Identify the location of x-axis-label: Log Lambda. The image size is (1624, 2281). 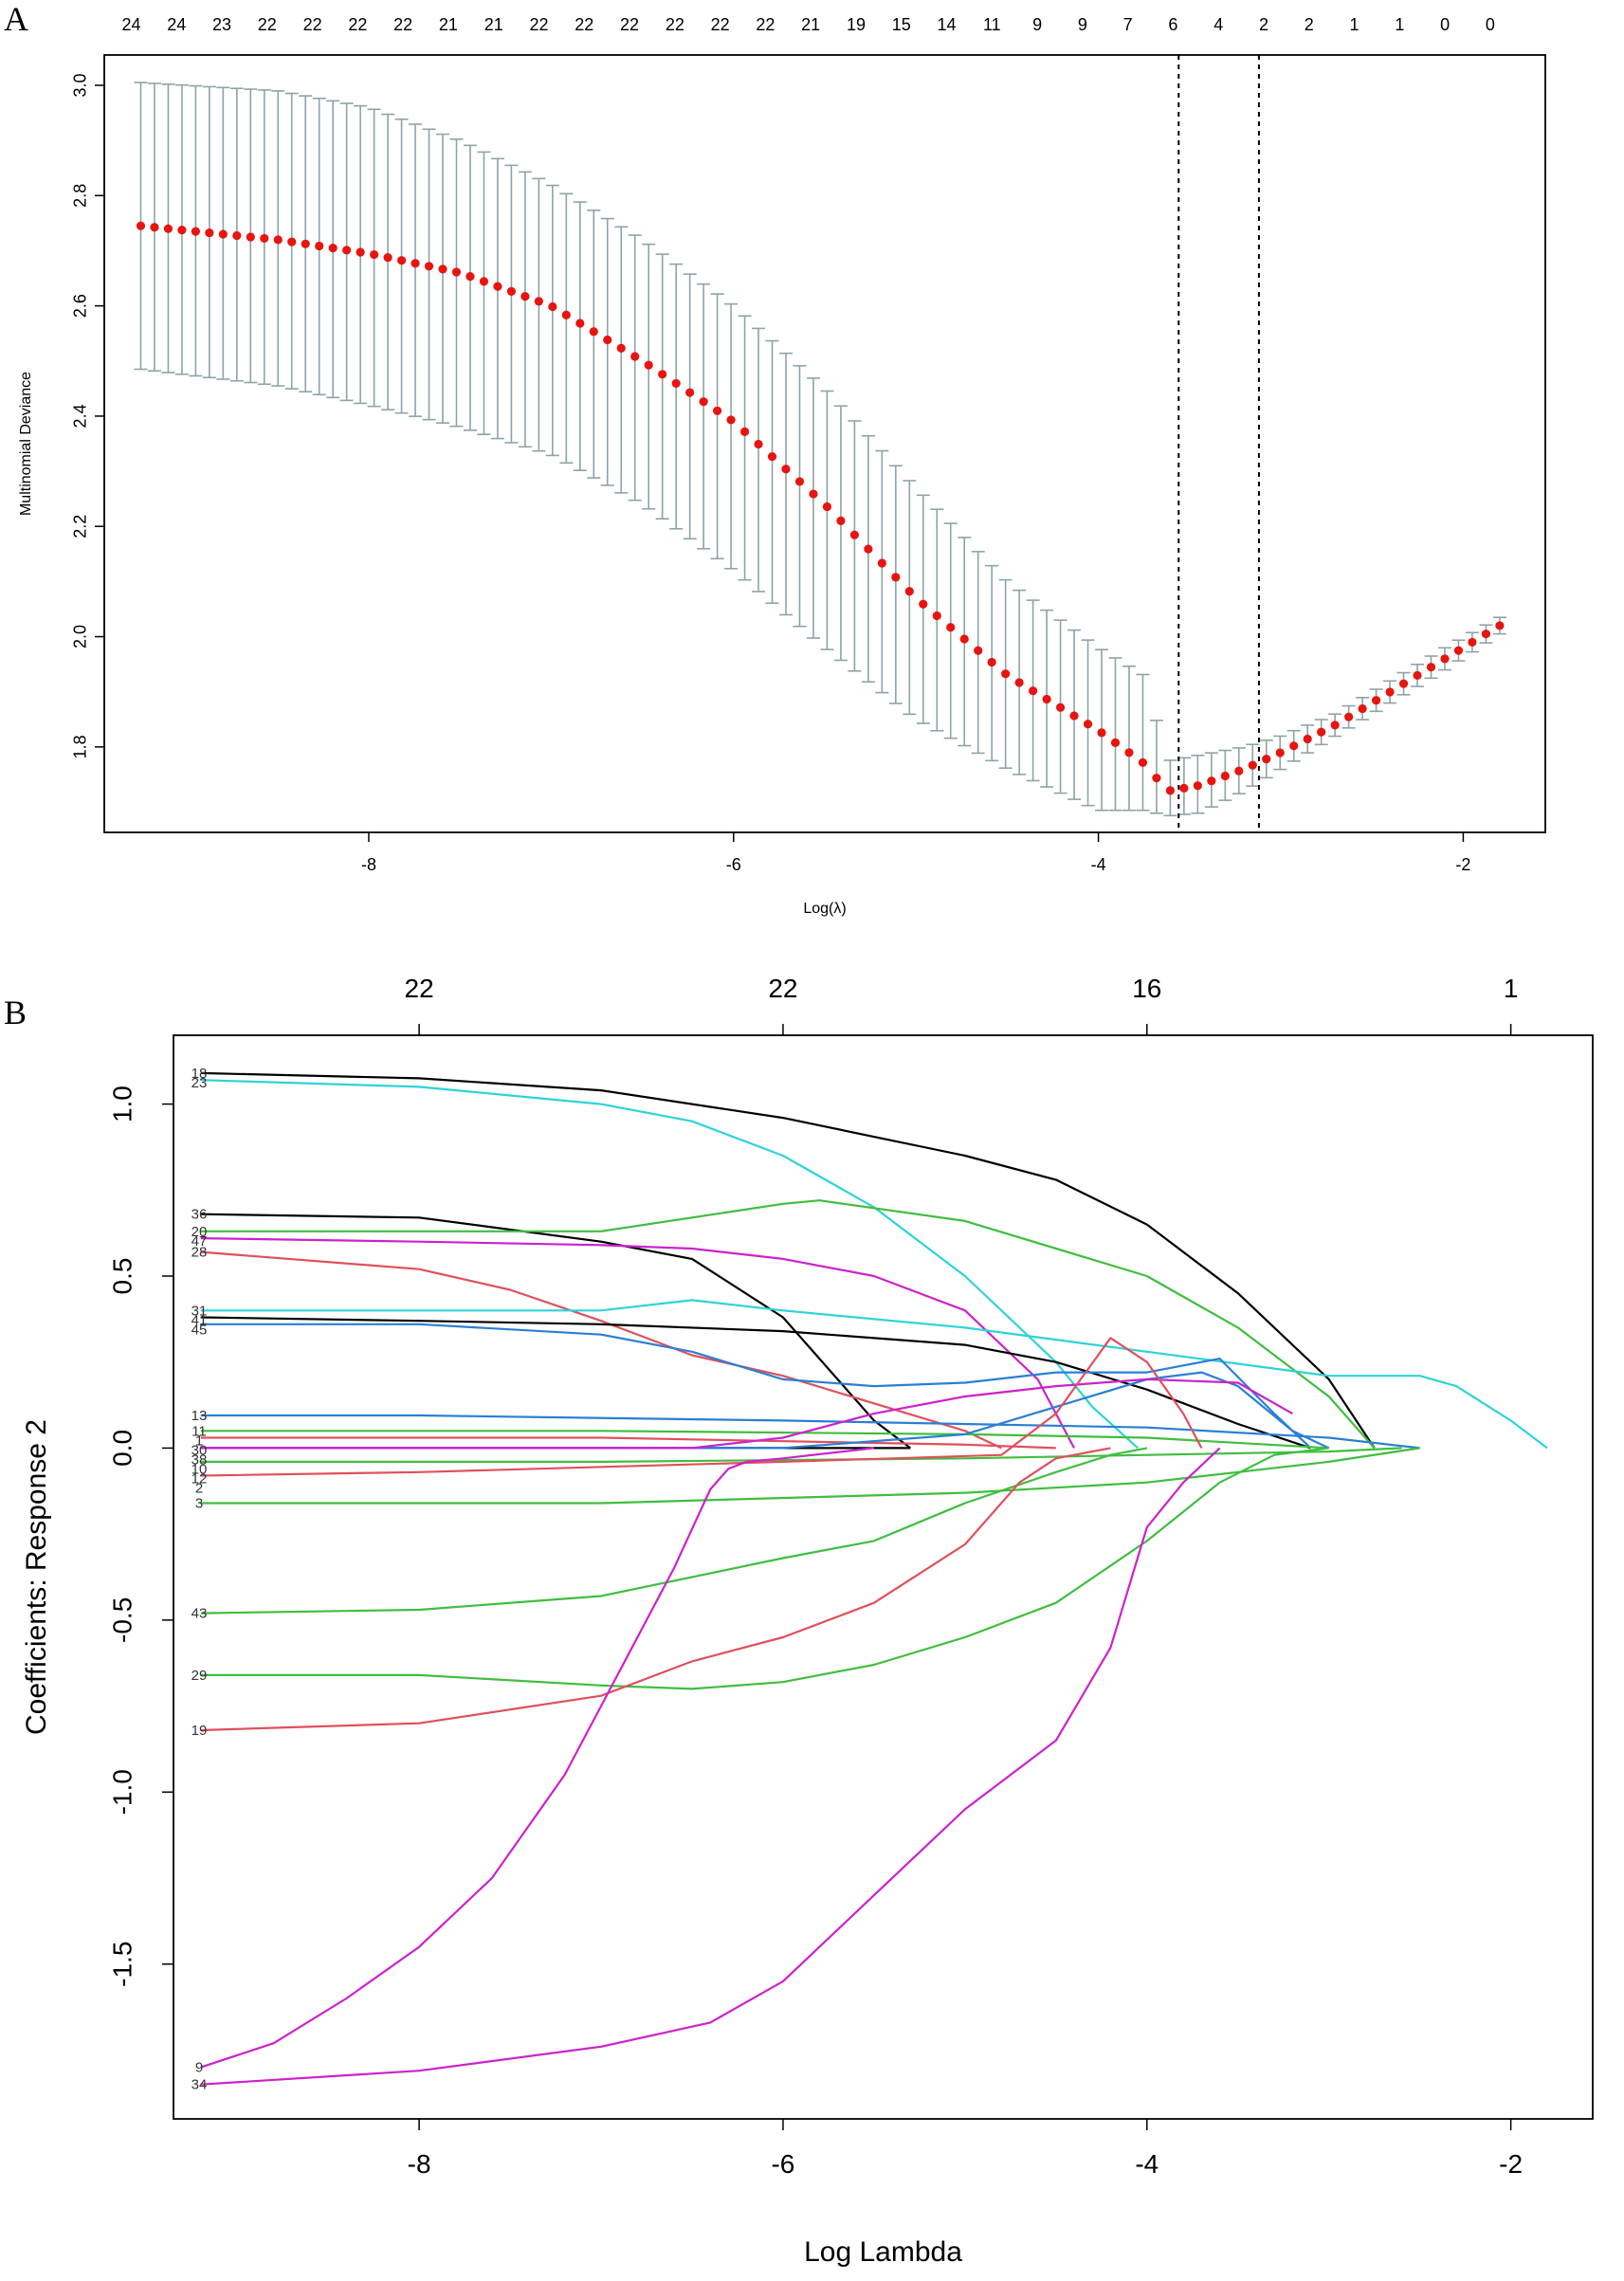
(883, 2252).